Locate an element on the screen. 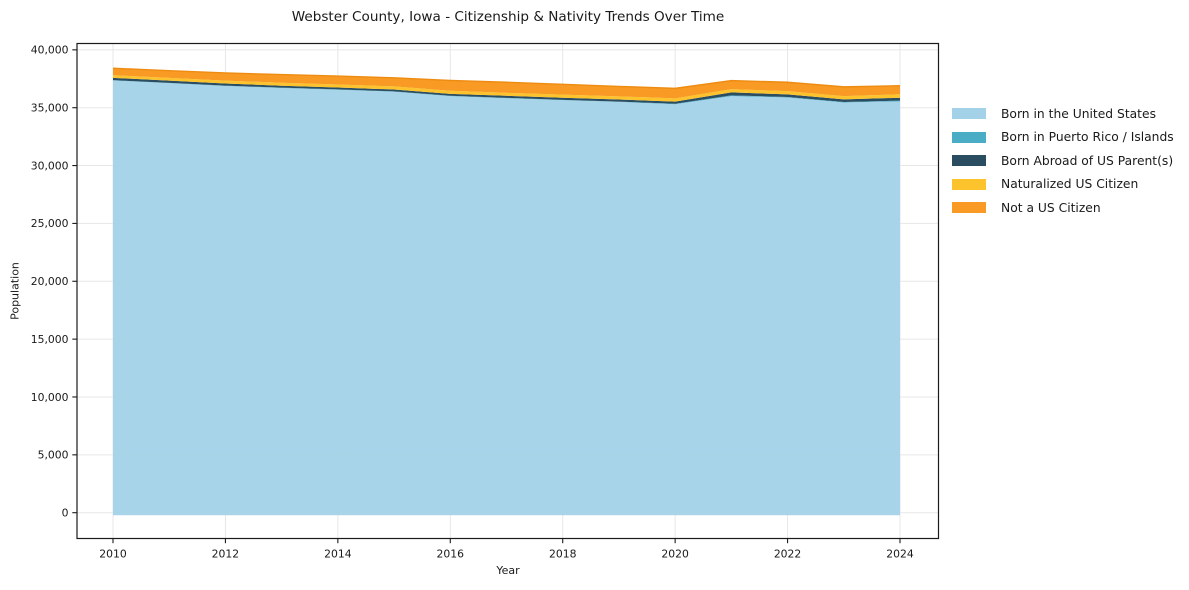 The width and height of the screenshot is (1189, 590). legend-item: Born Abroad of US Parent(s) is located at coordinates (1063, 161).